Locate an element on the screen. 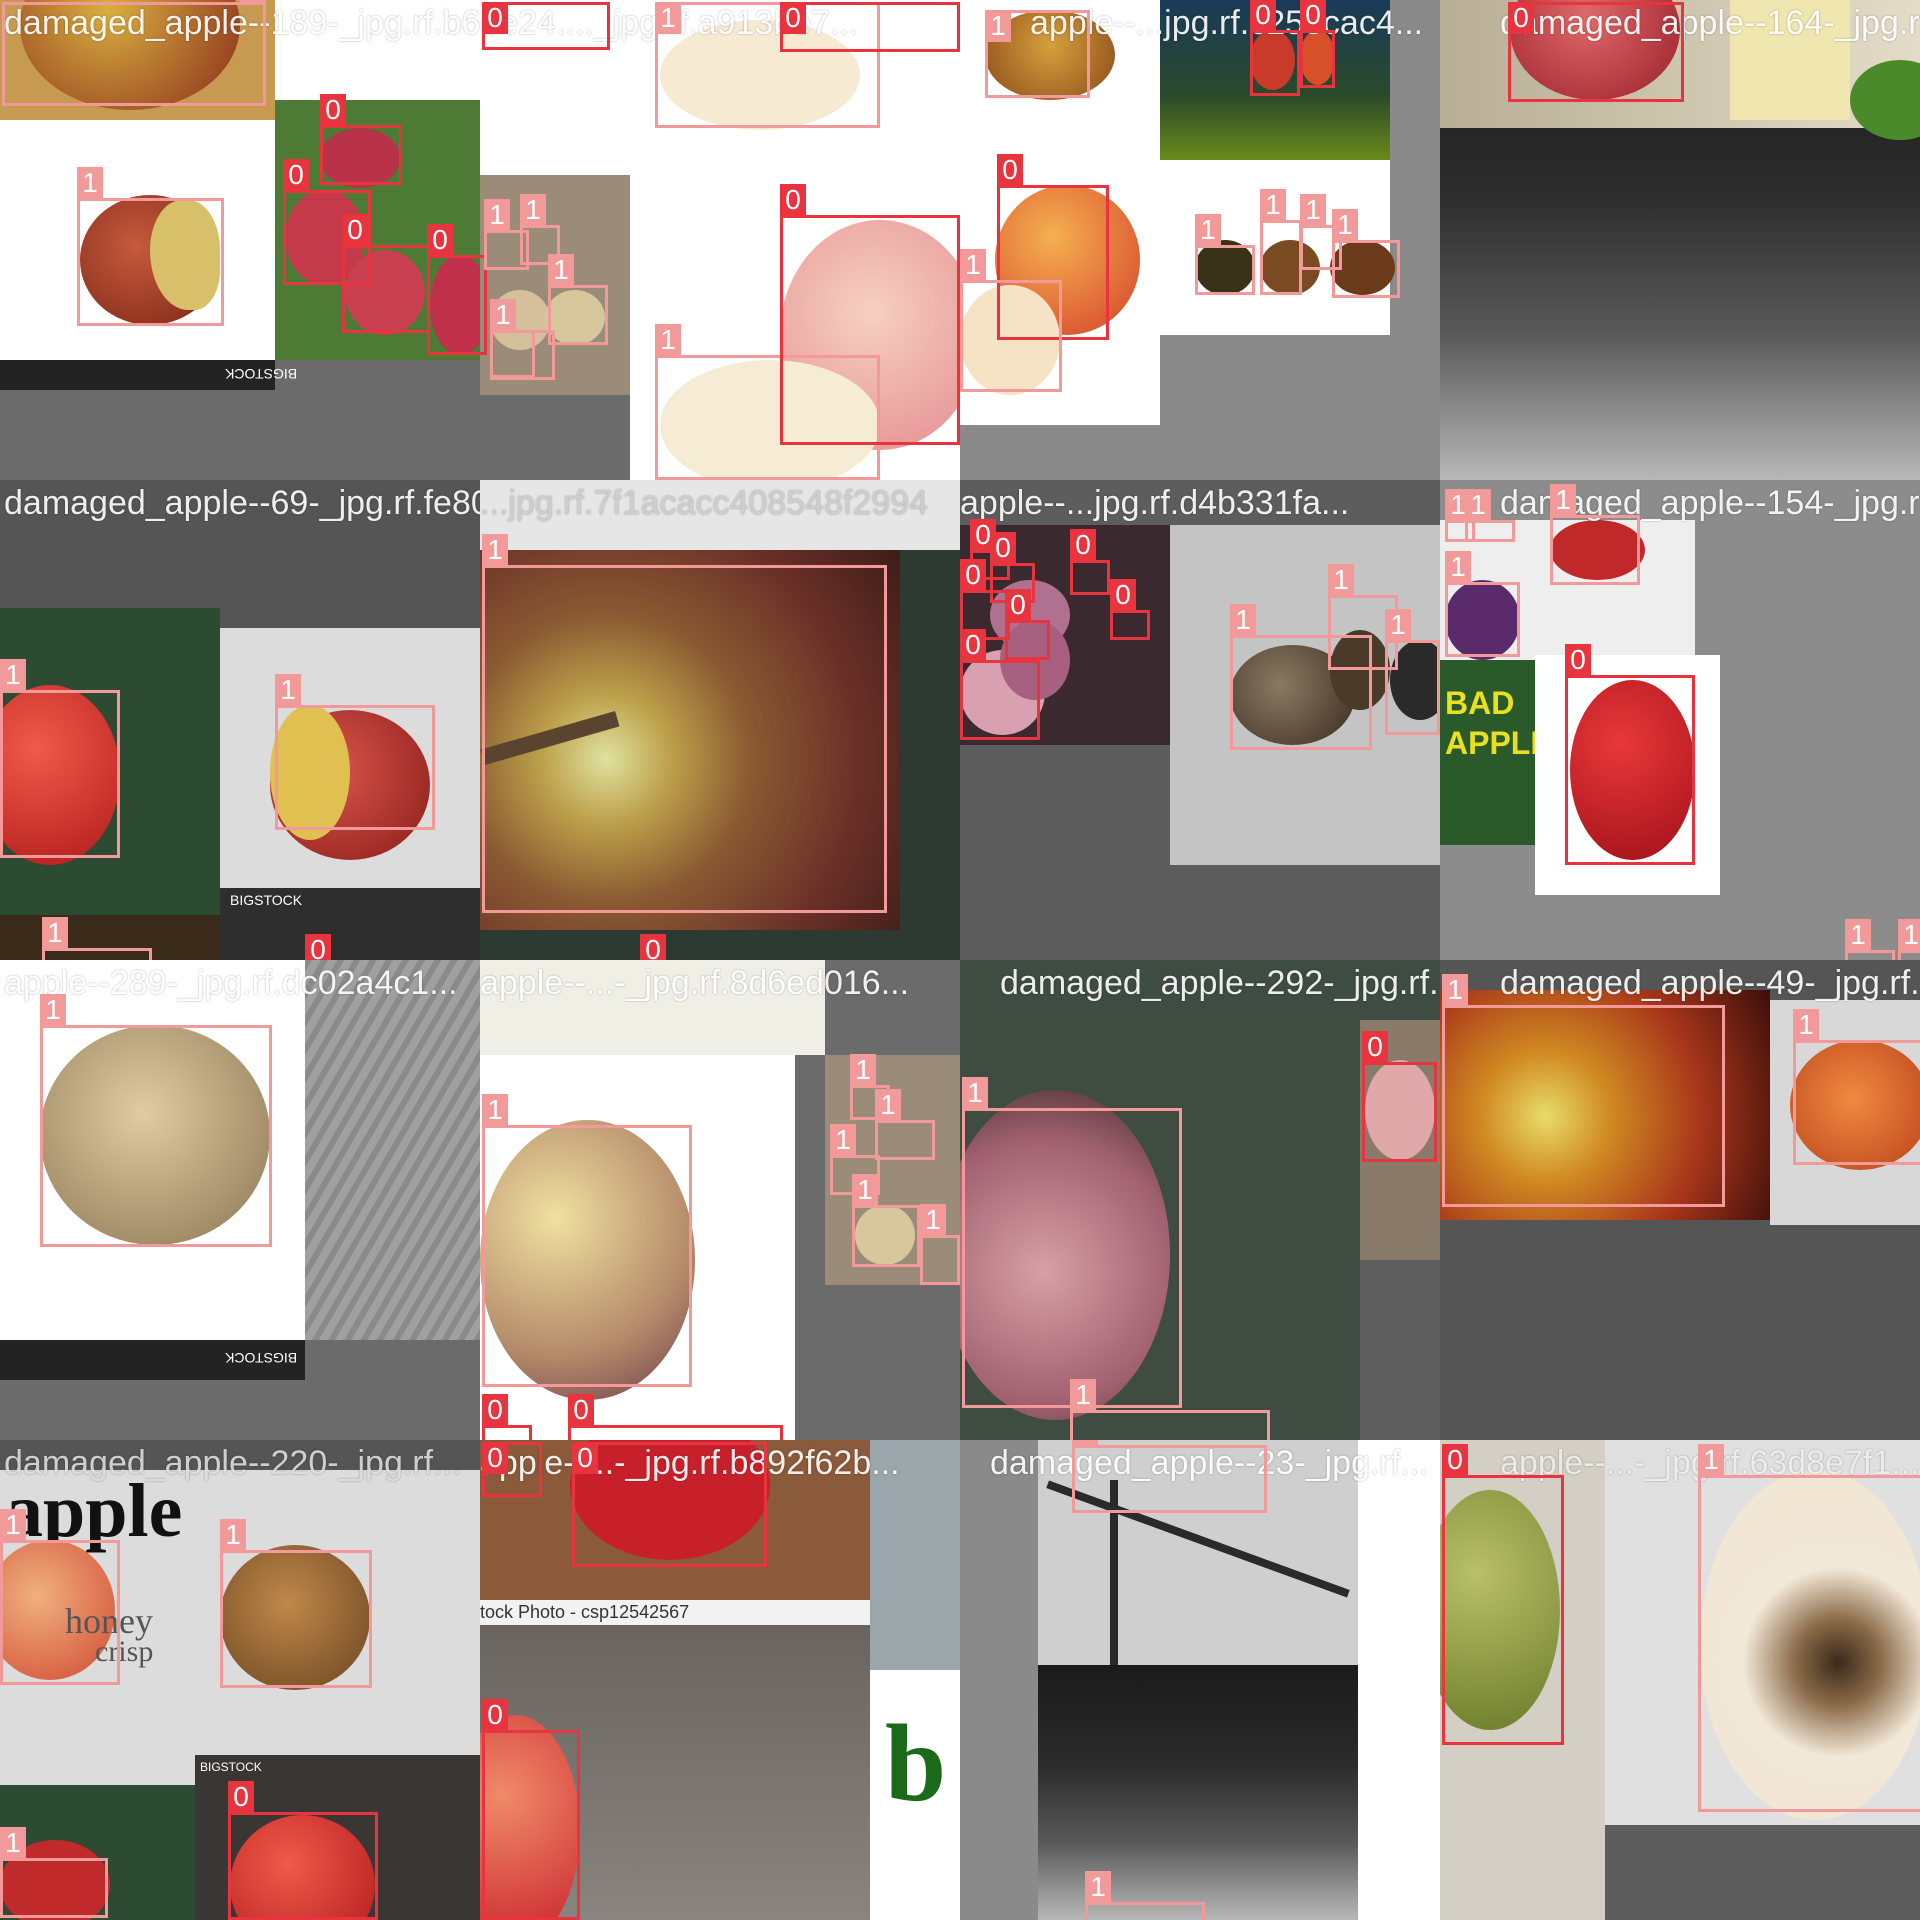  tile-damaged-apple-164: damaged_apple--164-_jpg.rf... 0 is located at coordinates (1680, 240).